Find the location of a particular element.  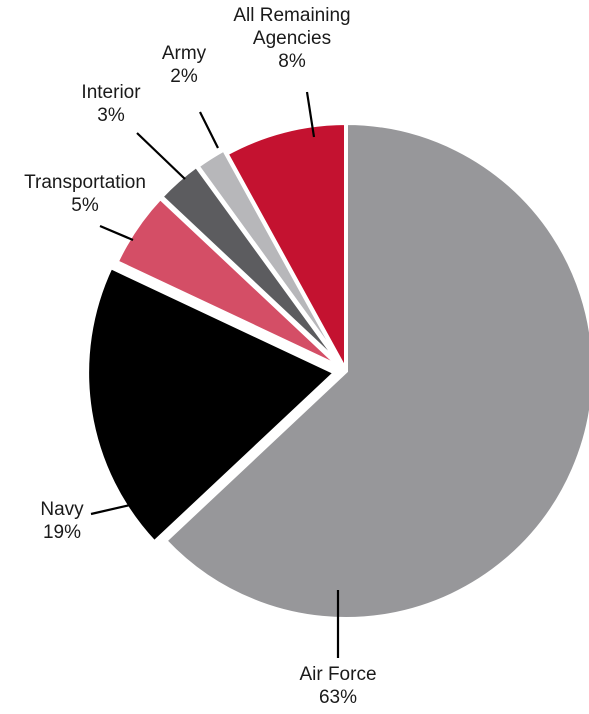

slice-name-all-remaining: All Remaining is located at coordinates (291, 15).